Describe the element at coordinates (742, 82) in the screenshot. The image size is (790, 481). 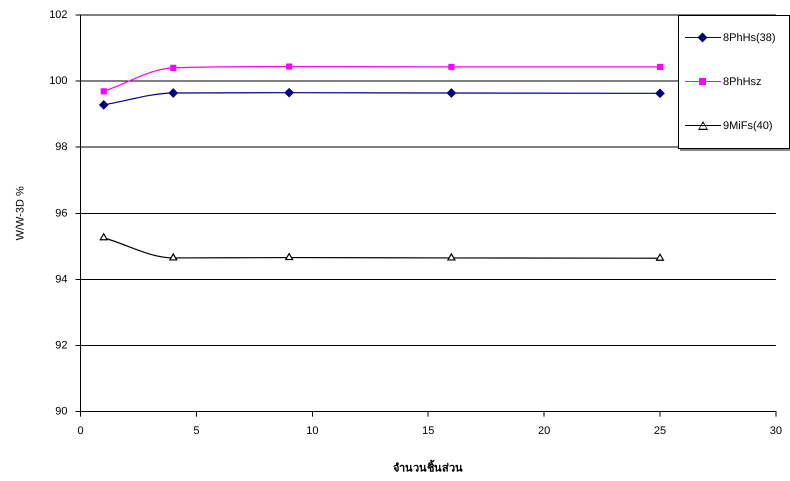
I see `legend-label: 8PhHsz` at that location.